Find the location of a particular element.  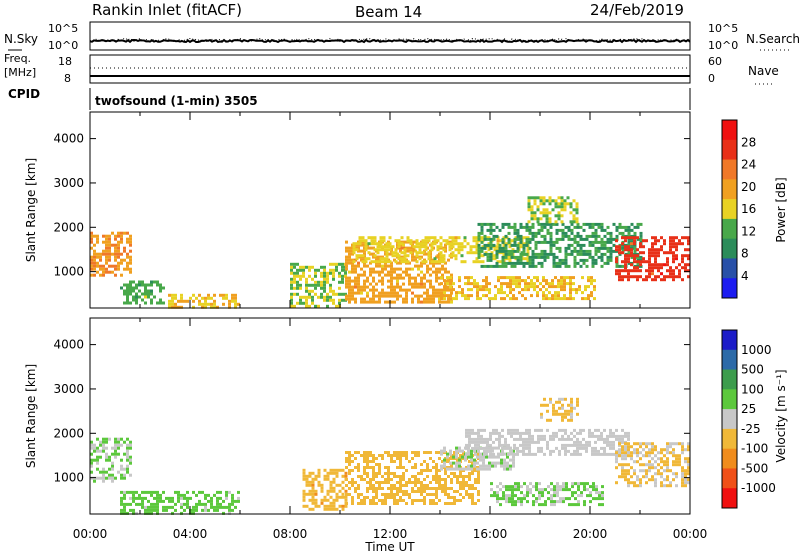

y-tick-label: 4000 is located at coordinates (68, 345).